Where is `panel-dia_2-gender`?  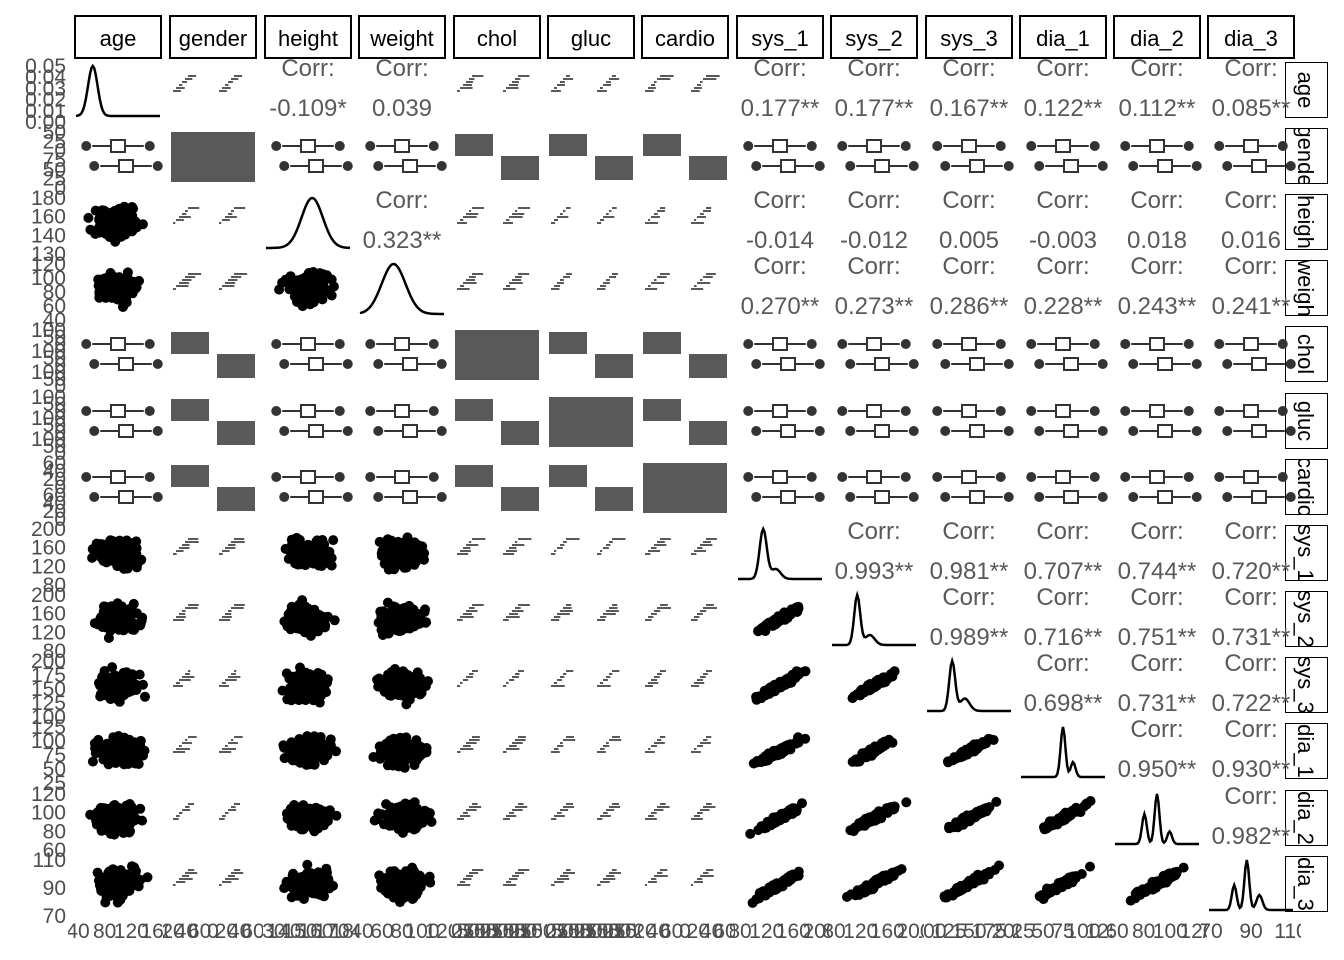
panel-dia_2-gender is located at coordinates (206, 811).